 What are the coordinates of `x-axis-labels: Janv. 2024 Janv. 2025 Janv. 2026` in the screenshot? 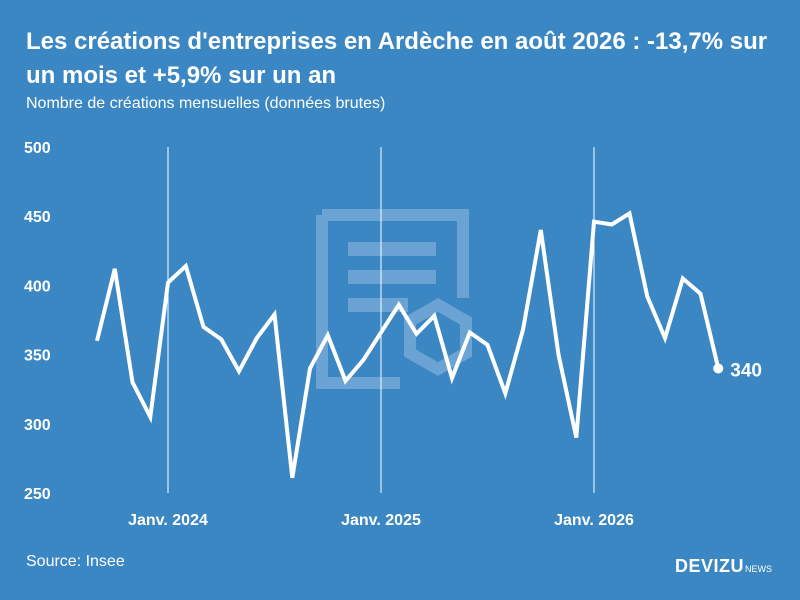 It's located at (381, 520).